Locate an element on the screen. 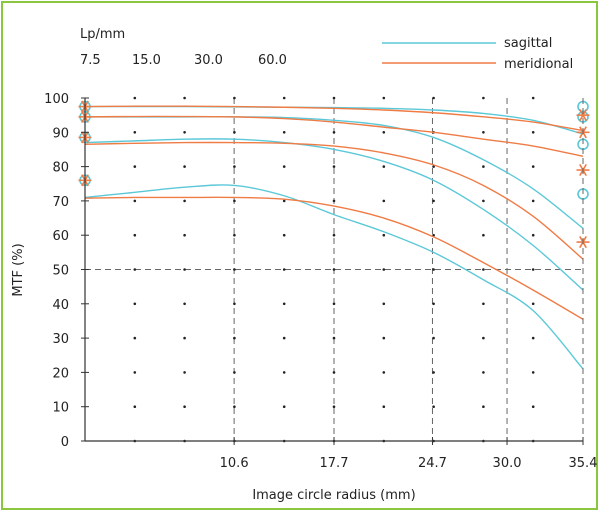 The width and height of the screenshot is (602, 514). x-tick-label: 10.6 is located at coordinates (234, 463).